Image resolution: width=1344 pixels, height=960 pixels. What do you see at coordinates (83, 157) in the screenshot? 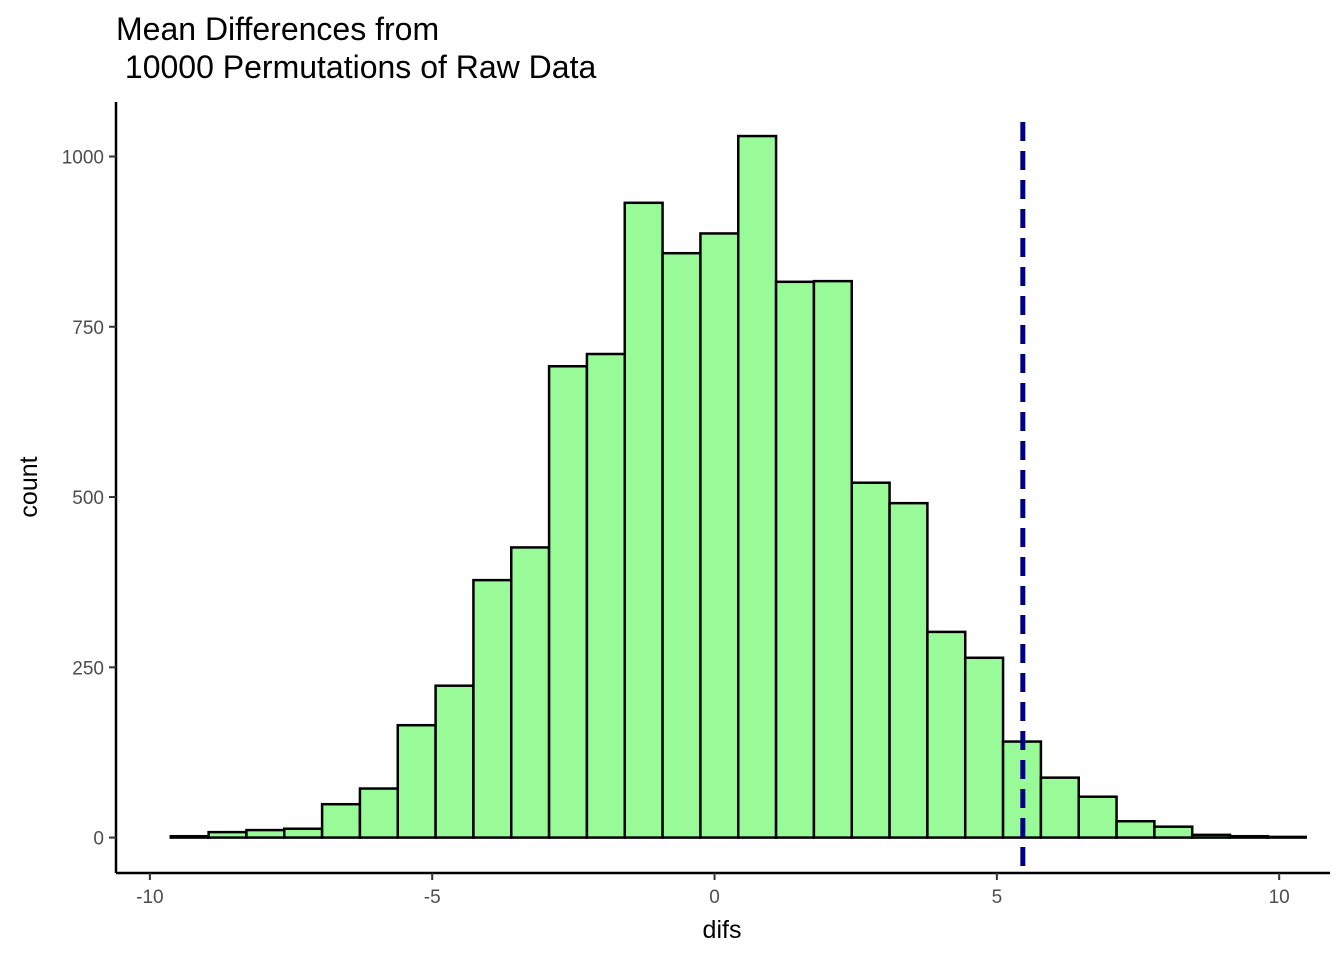
I see `y-tick-label-4: 1000` at bounding box center [83, 157].